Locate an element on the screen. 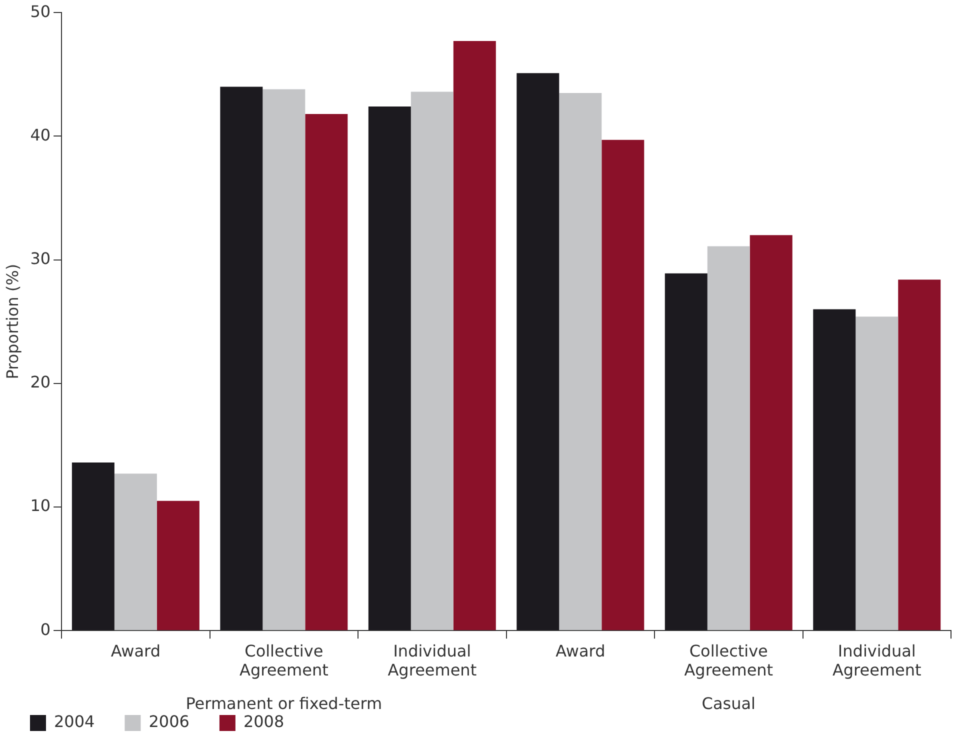  y-tick-label: 20 is located at coordinates (40, 382).